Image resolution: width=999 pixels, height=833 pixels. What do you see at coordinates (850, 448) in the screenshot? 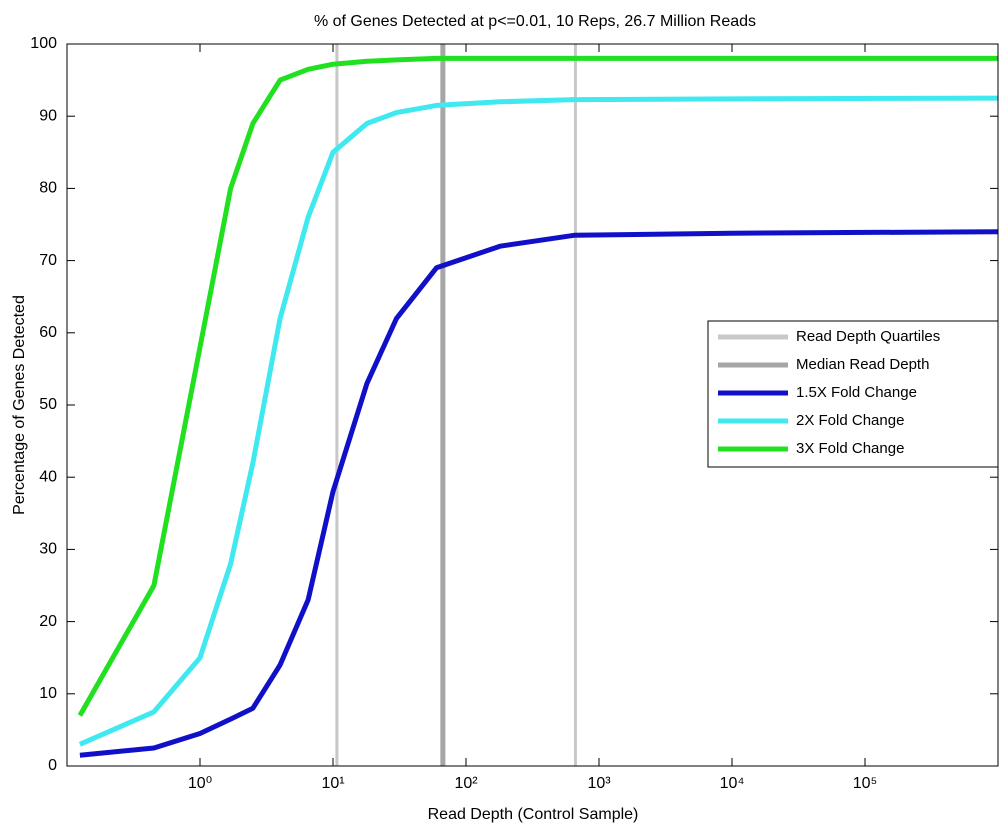
I see `legend-label: 3X Fold Change` at bounding box center [850, 448].